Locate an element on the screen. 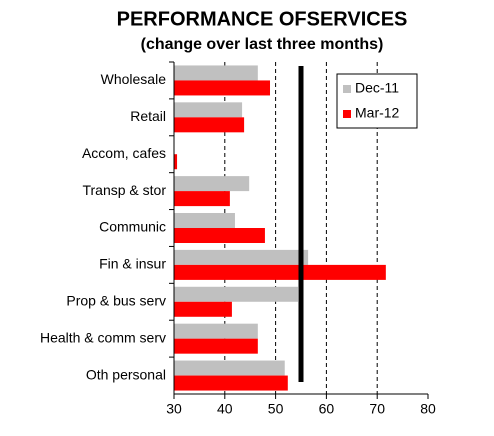 The height and width of the screenshot is (436, 494). chart-subtitle: (change over last three months) is located at coordinates (262, 44).